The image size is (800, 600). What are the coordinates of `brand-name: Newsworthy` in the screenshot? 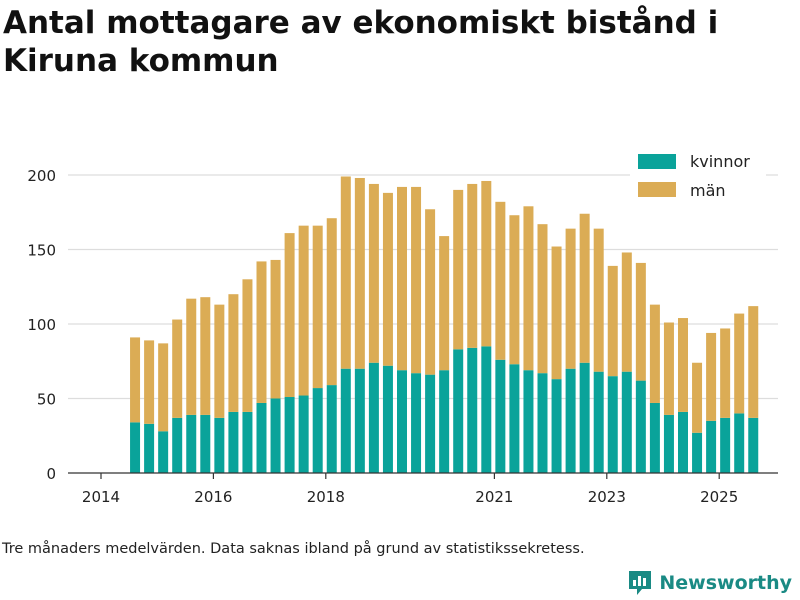 It's located at (725, 583).